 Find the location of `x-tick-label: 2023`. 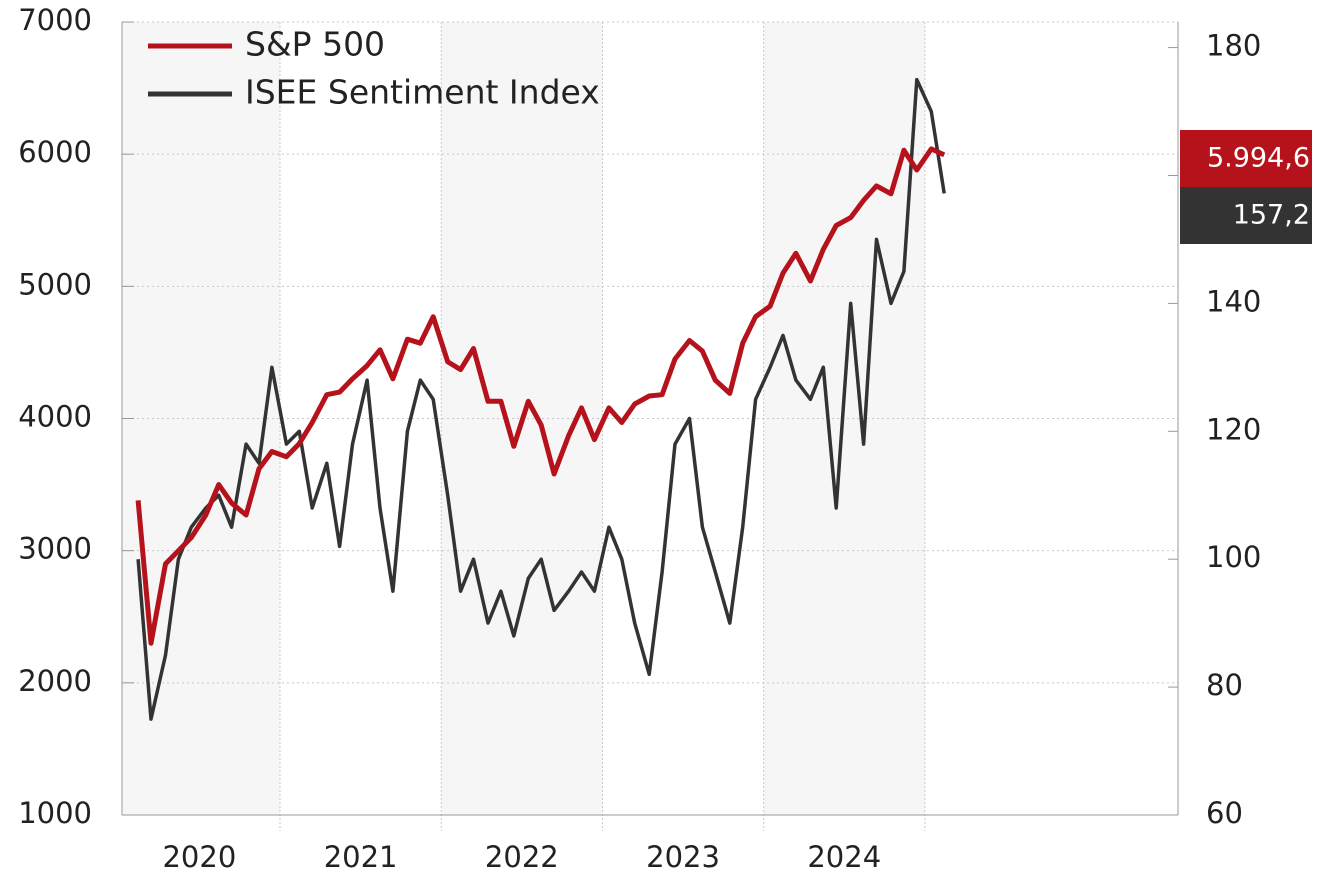

x-tick-label: 2023 is located at coordinates (683, 857).